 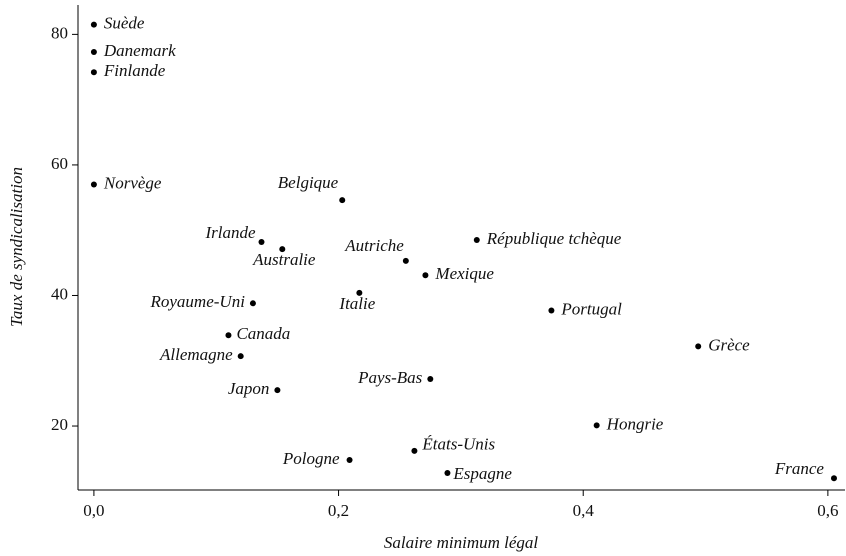 What do you see at coordinates (16, 247) in the screenshot?
I see `y-axis-label: Taux de syndicalisation` at bounding box center [16, 247].